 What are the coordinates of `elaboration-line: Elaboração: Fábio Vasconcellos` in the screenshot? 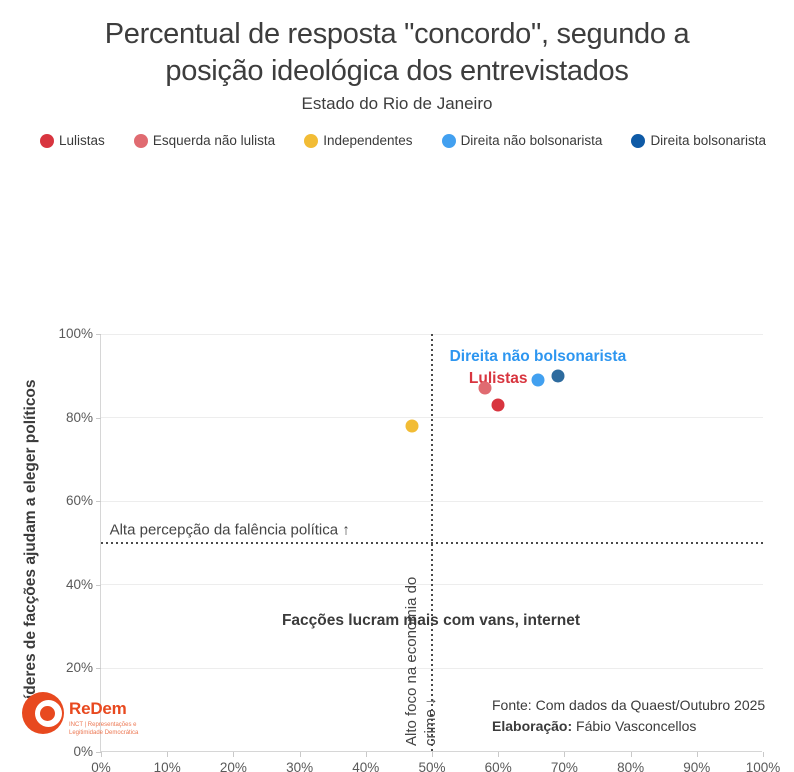 It's located at (628, 726).